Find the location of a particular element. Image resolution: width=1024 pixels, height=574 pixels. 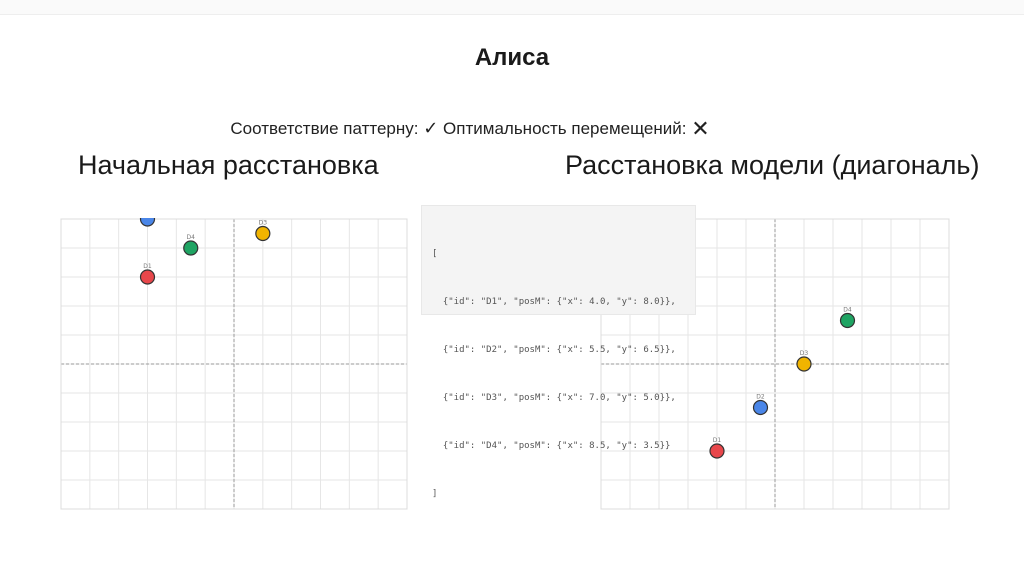

code-line: [ is located at coordinates (435, 254).